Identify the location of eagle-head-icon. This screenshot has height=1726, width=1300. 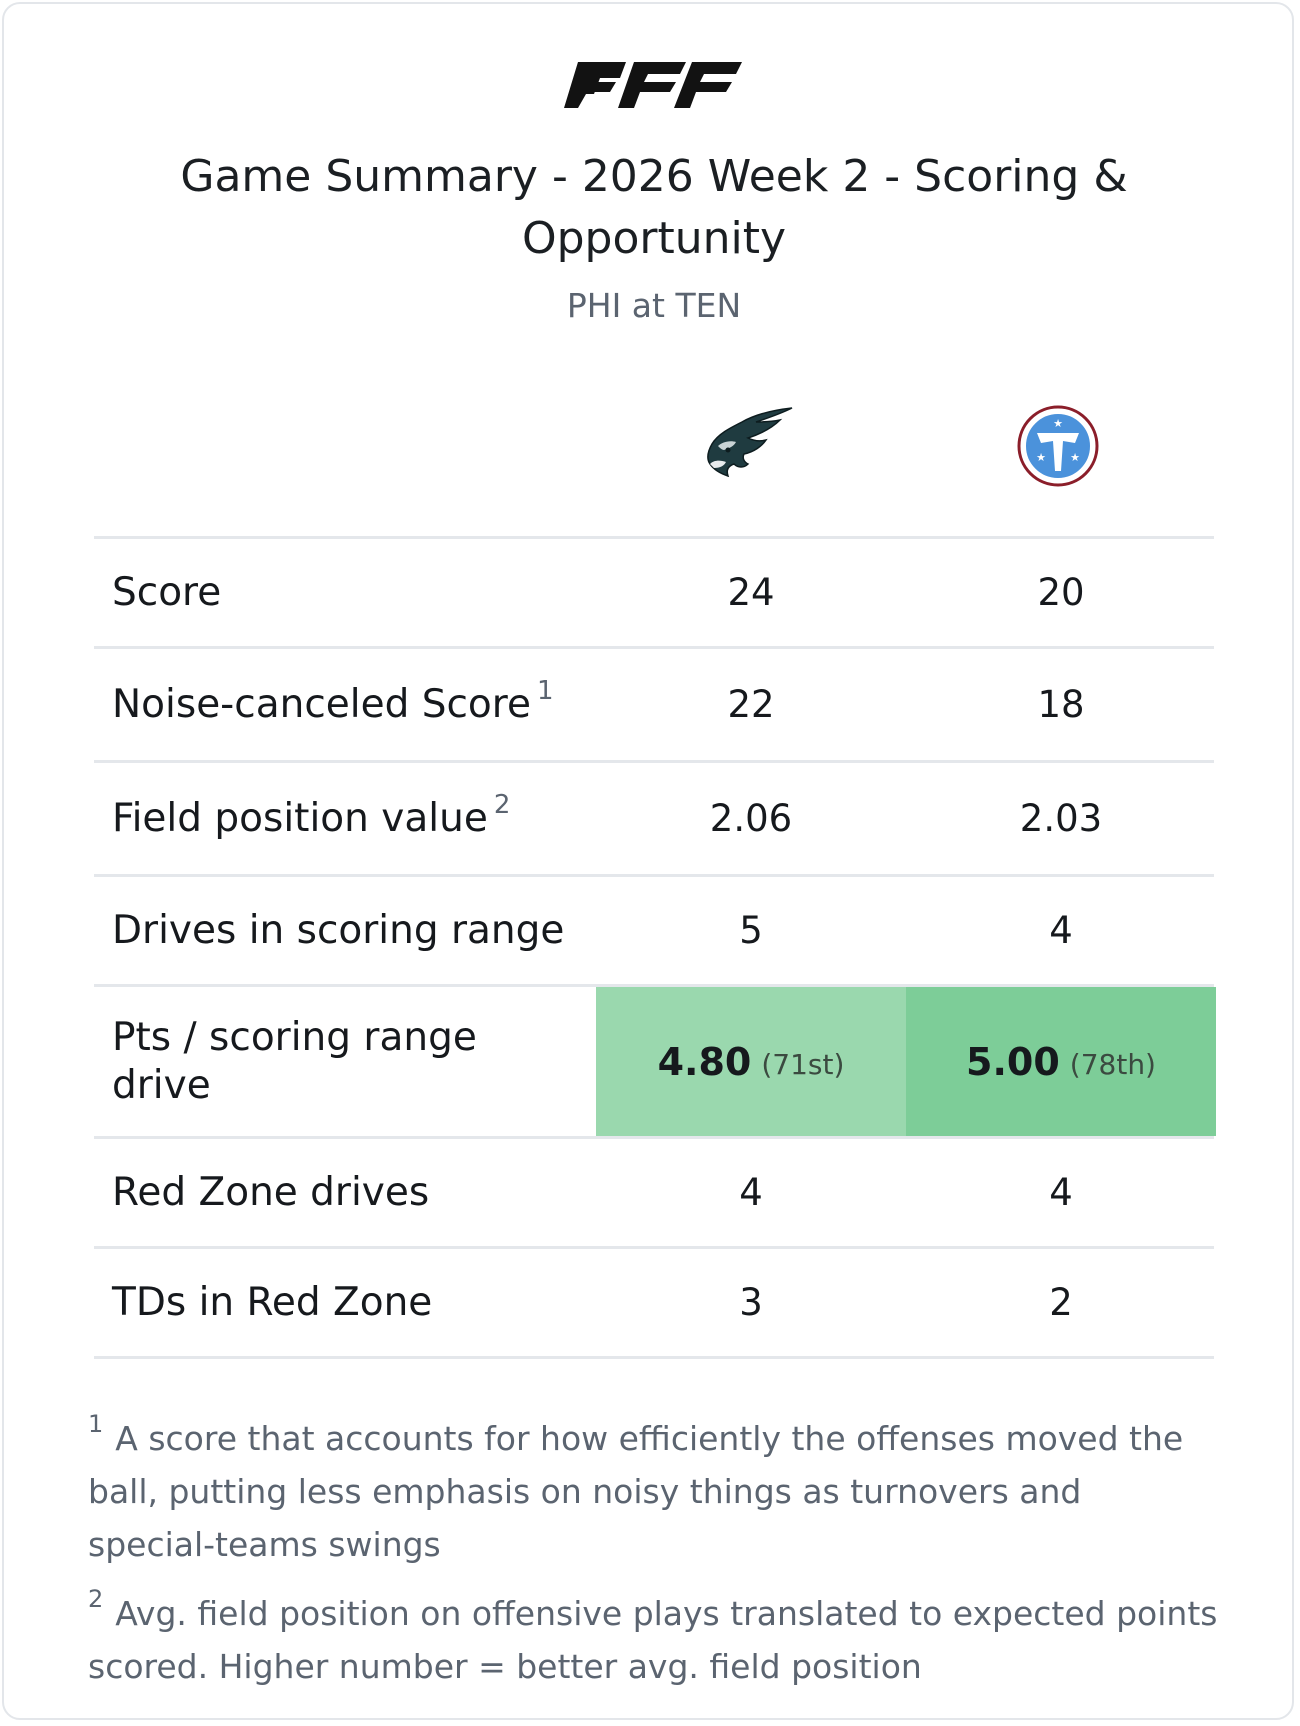
(750, 442).